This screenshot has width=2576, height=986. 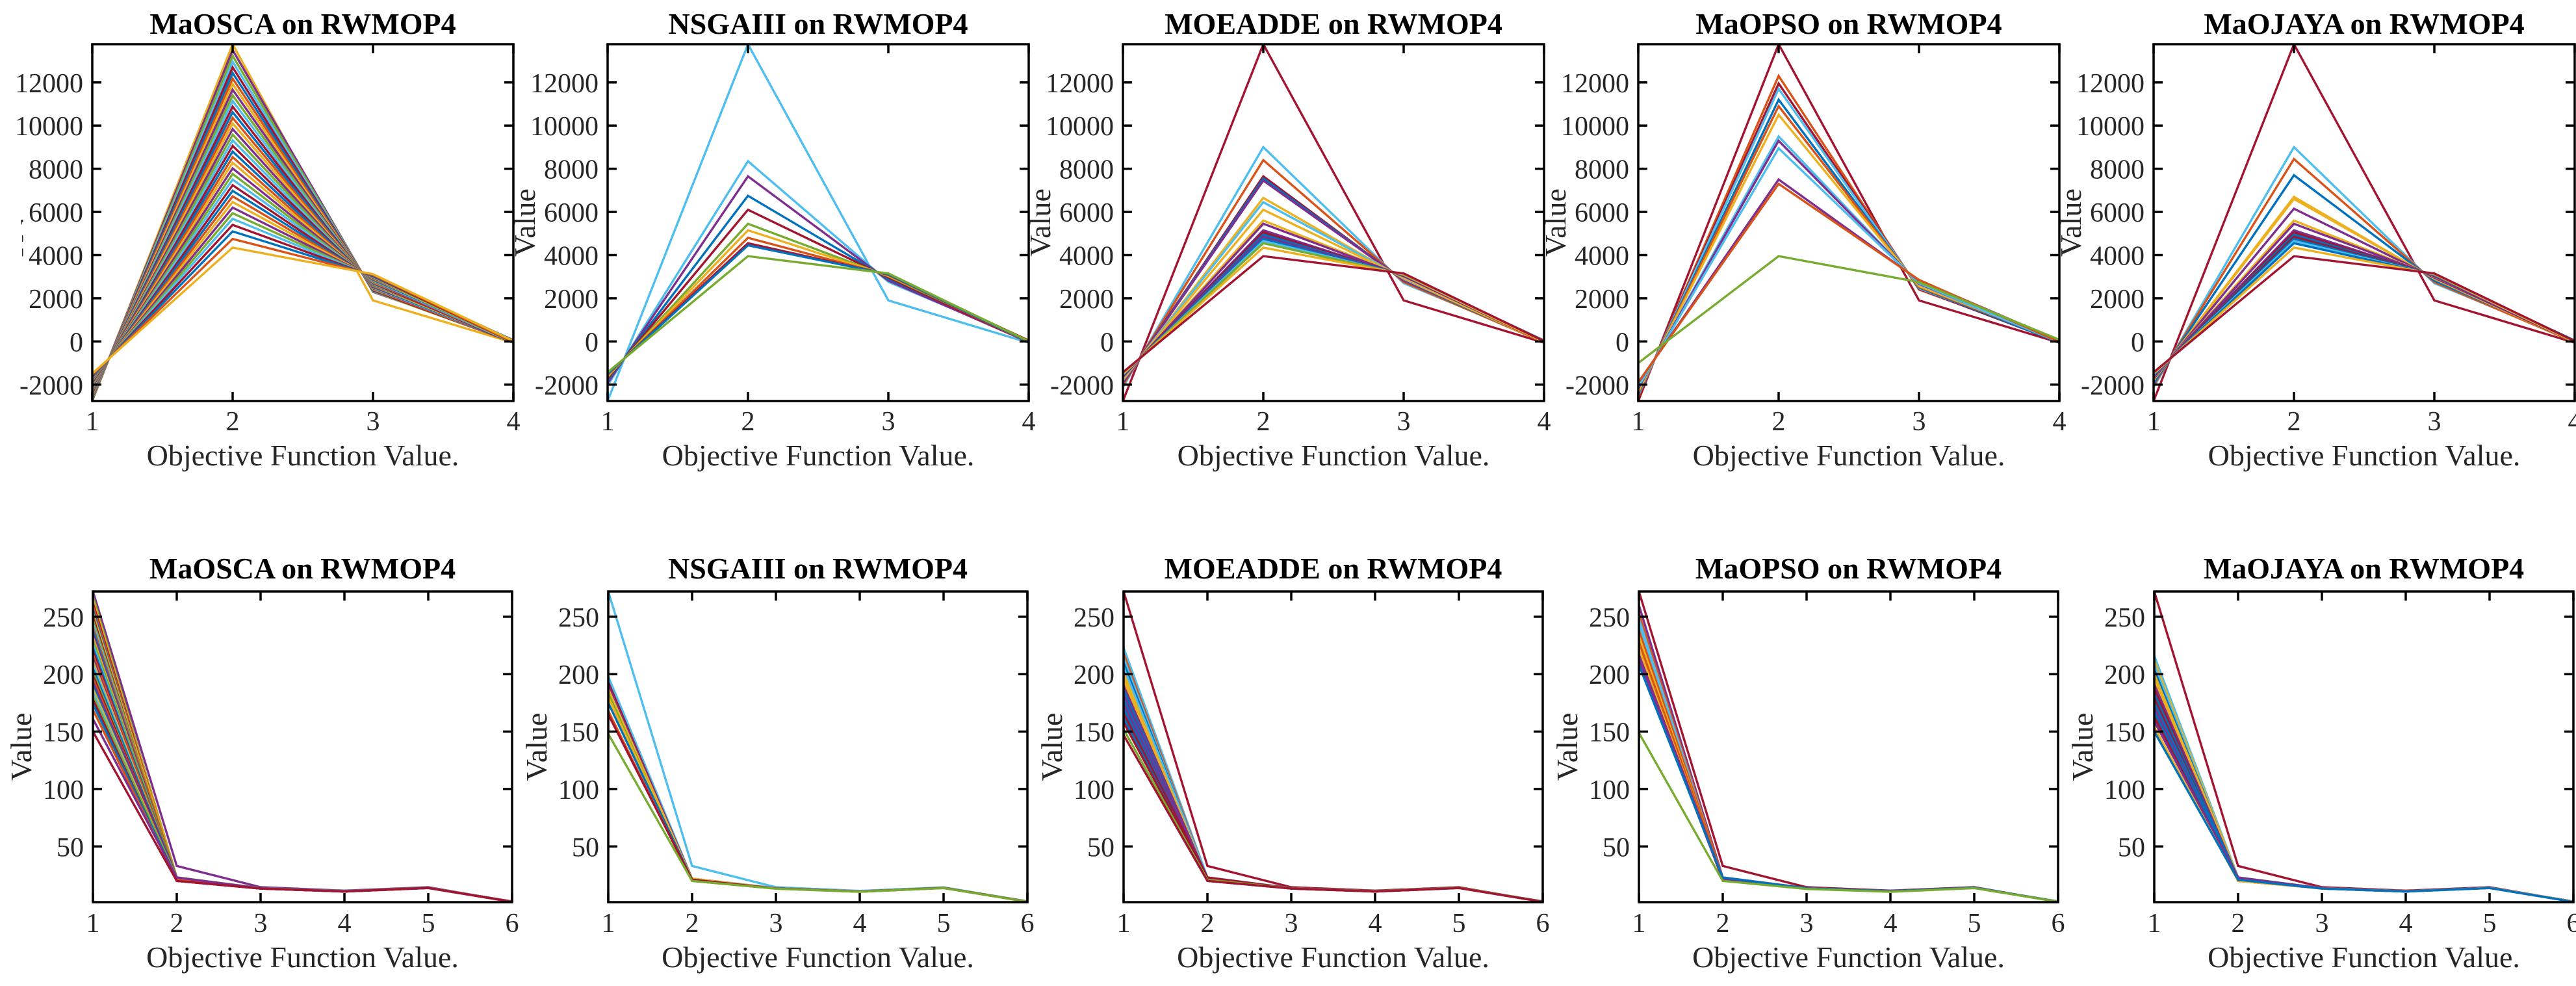 I want to click on y-tick-label: 2000, so click(x=1602, y=300).